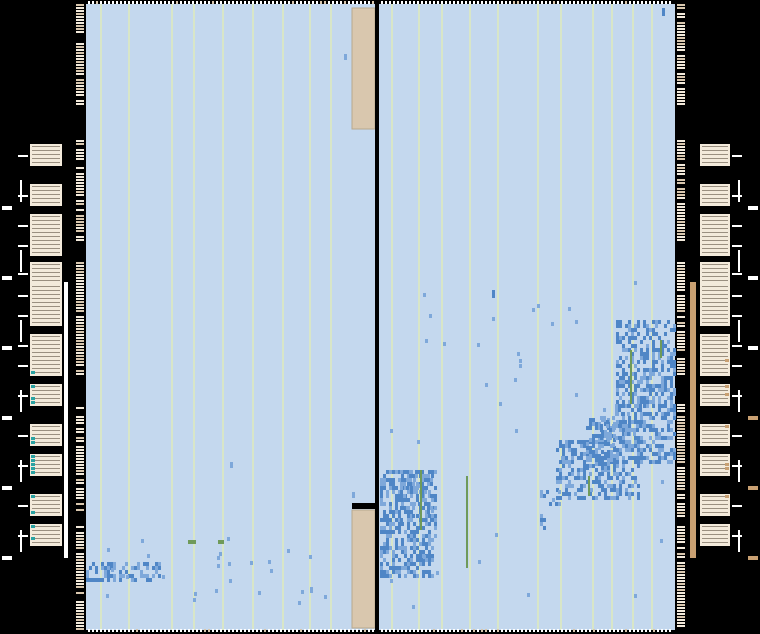  What do you see at coordinates (35, 352) in the screenshot?
I see `io-banks-left` at bounding box center [35, 352].